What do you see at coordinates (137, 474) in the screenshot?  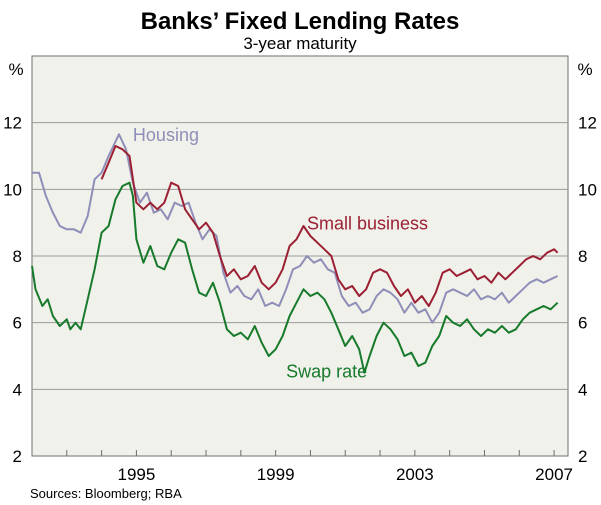 I see `x-tick-label-1995: 1995` at bounding box center [137, 474].